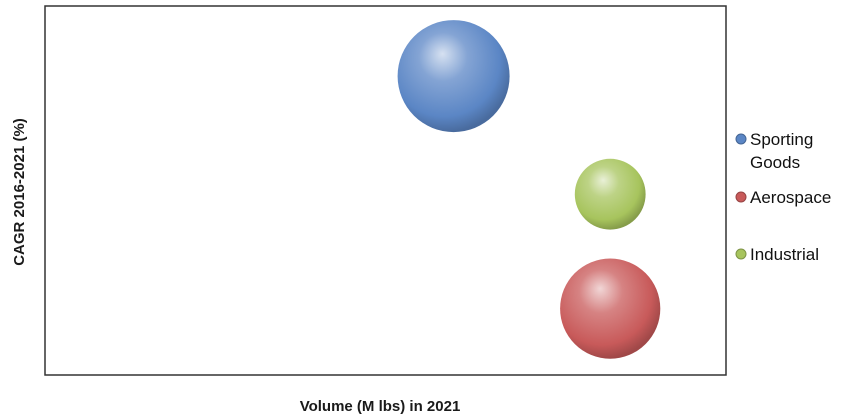  What do you see at coordinates (781, 139) in the screenshot?
I see `legend-label-sporting-goods-line1: Sporting` at bounding box center [781, 139].